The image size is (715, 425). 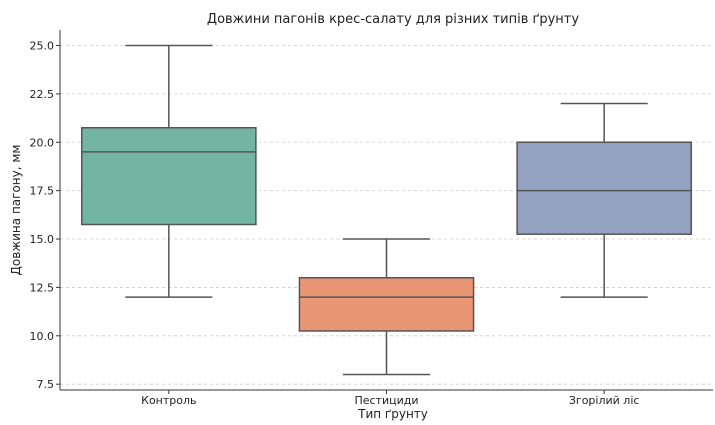 I want to click on y-tick-label: 10.0, so click(x=42, y=336).